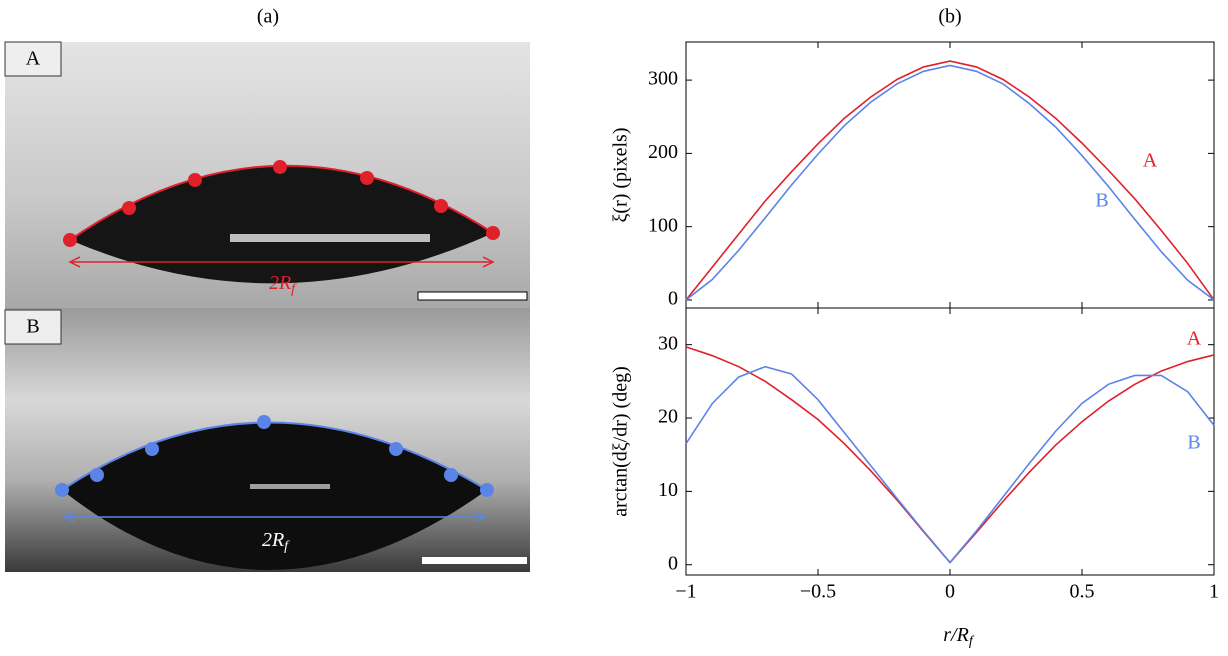 This screenshot has height=656, width=1228. What do you see at coordinates (663, 225) in the screenshot?
I see `y-tick-label: 100` at bounding box center [663, 225].